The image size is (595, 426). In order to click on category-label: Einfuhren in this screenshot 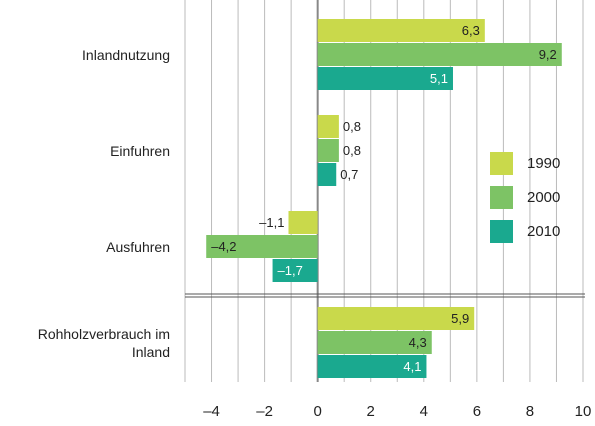, I will do `click(140, 150)`.